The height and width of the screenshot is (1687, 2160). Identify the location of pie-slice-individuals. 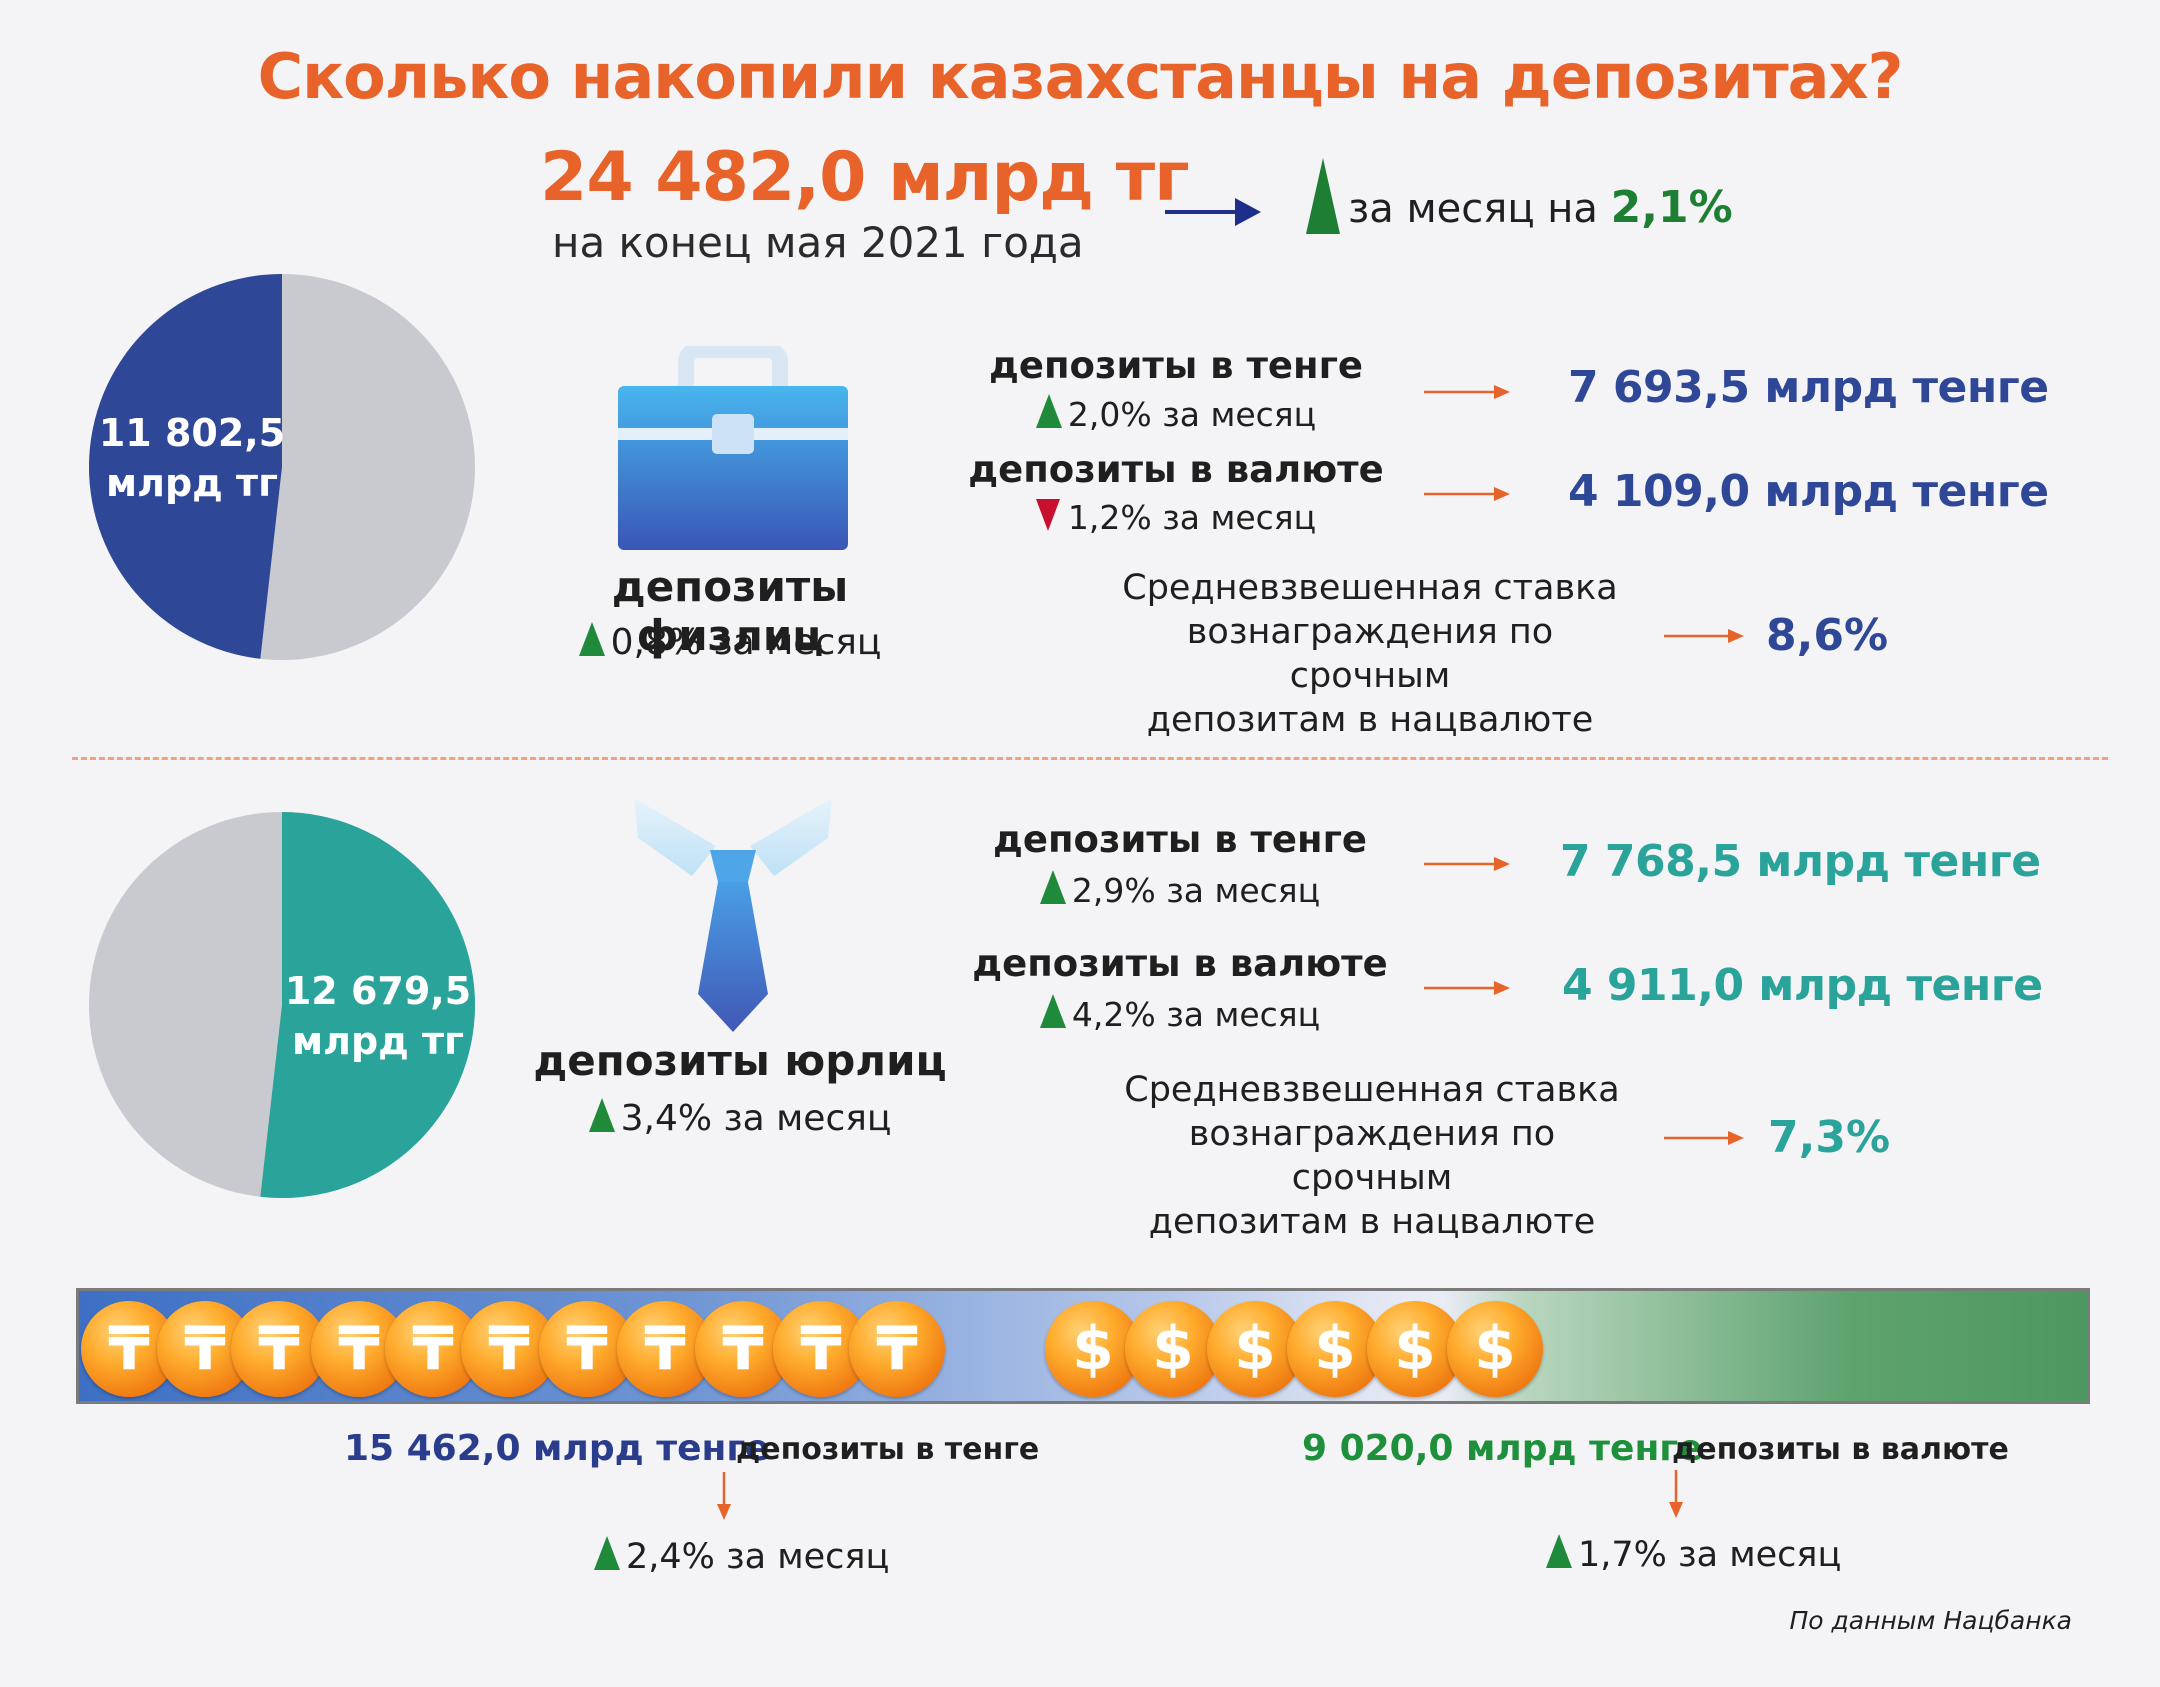
(185, 466).